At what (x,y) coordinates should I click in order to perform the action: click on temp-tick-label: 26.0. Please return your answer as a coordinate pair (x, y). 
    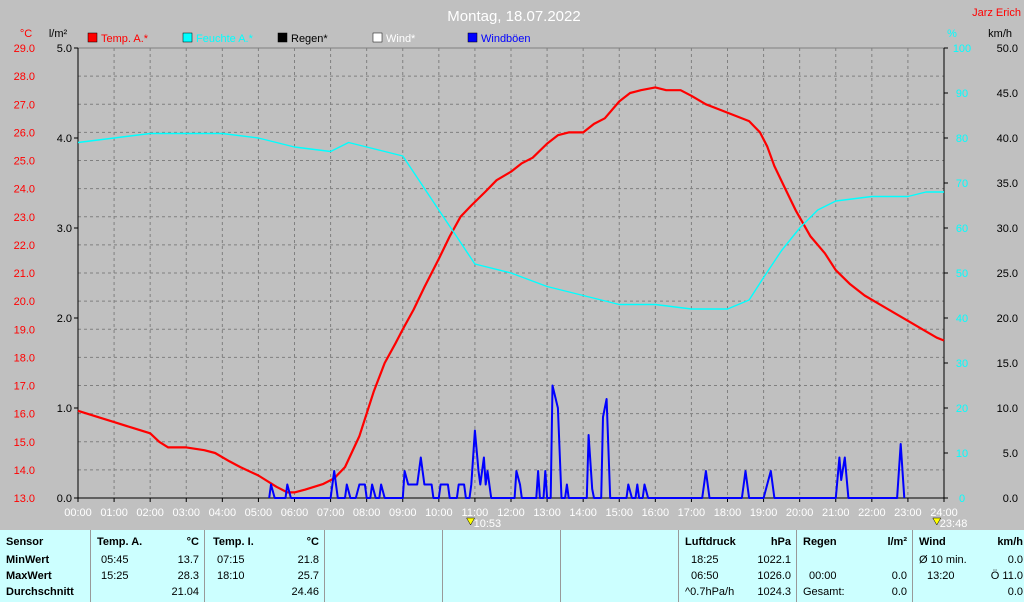
    Looking at the image, I should click on (24, 133).